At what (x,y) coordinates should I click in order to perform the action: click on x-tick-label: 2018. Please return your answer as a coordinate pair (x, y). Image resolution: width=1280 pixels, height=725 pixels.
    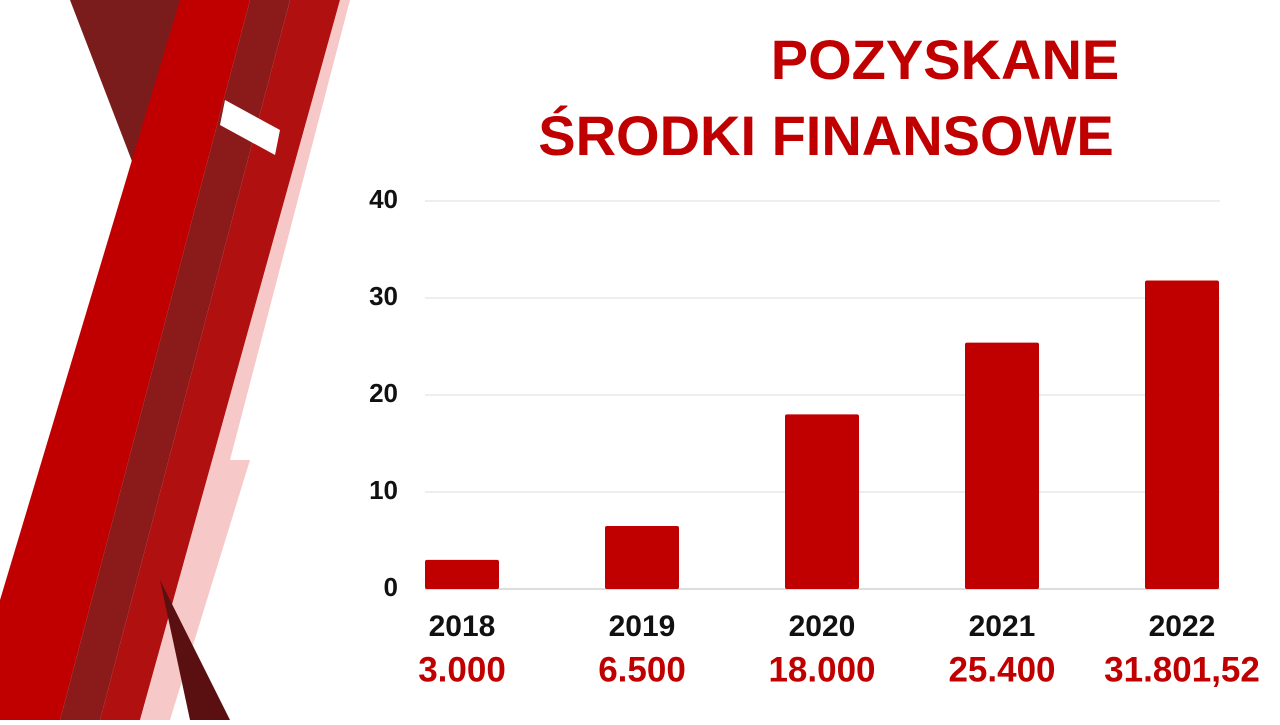
    Looking at the image, I should click on (462, 626).